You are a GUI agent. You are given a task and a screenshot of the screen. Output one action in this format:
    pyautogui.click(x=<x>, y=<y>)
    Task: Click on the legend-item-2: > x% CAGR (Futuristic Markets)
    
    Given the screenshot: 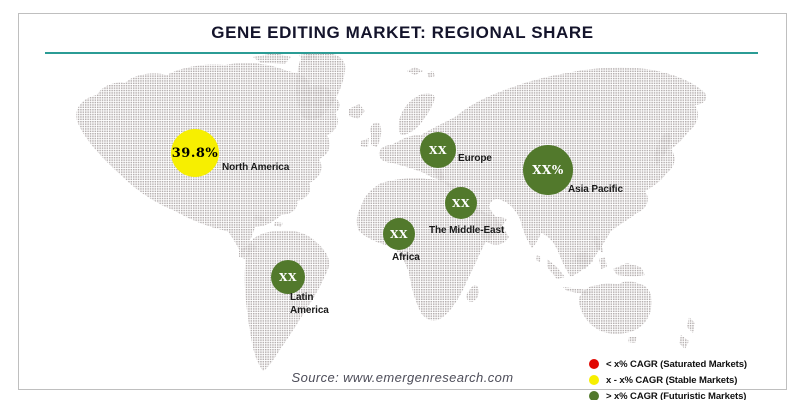 What is the action you would take?
    pyautogui.click(x=668, y=394)
    